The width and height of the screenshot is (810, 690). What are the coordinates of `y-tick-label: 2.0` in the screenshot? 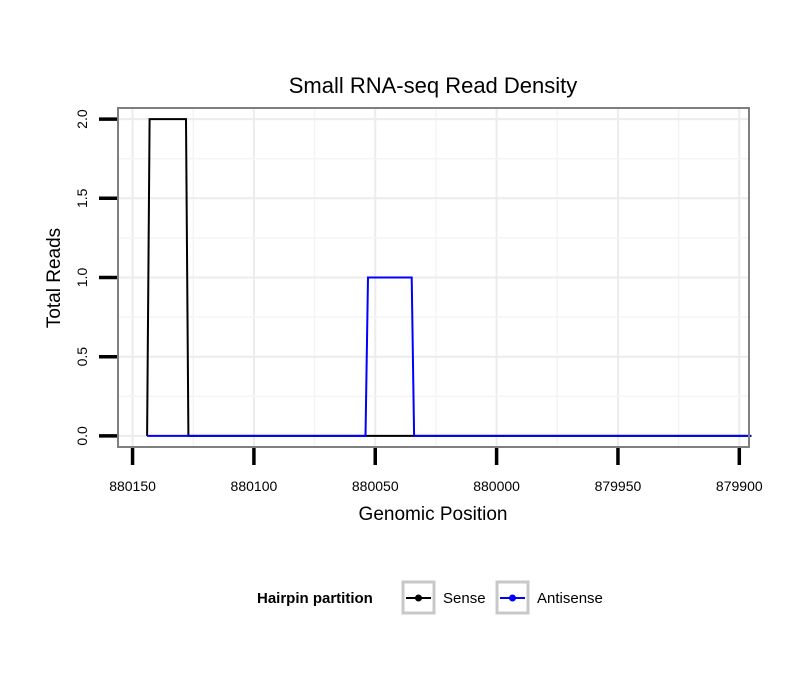 It's located at (82, 119).